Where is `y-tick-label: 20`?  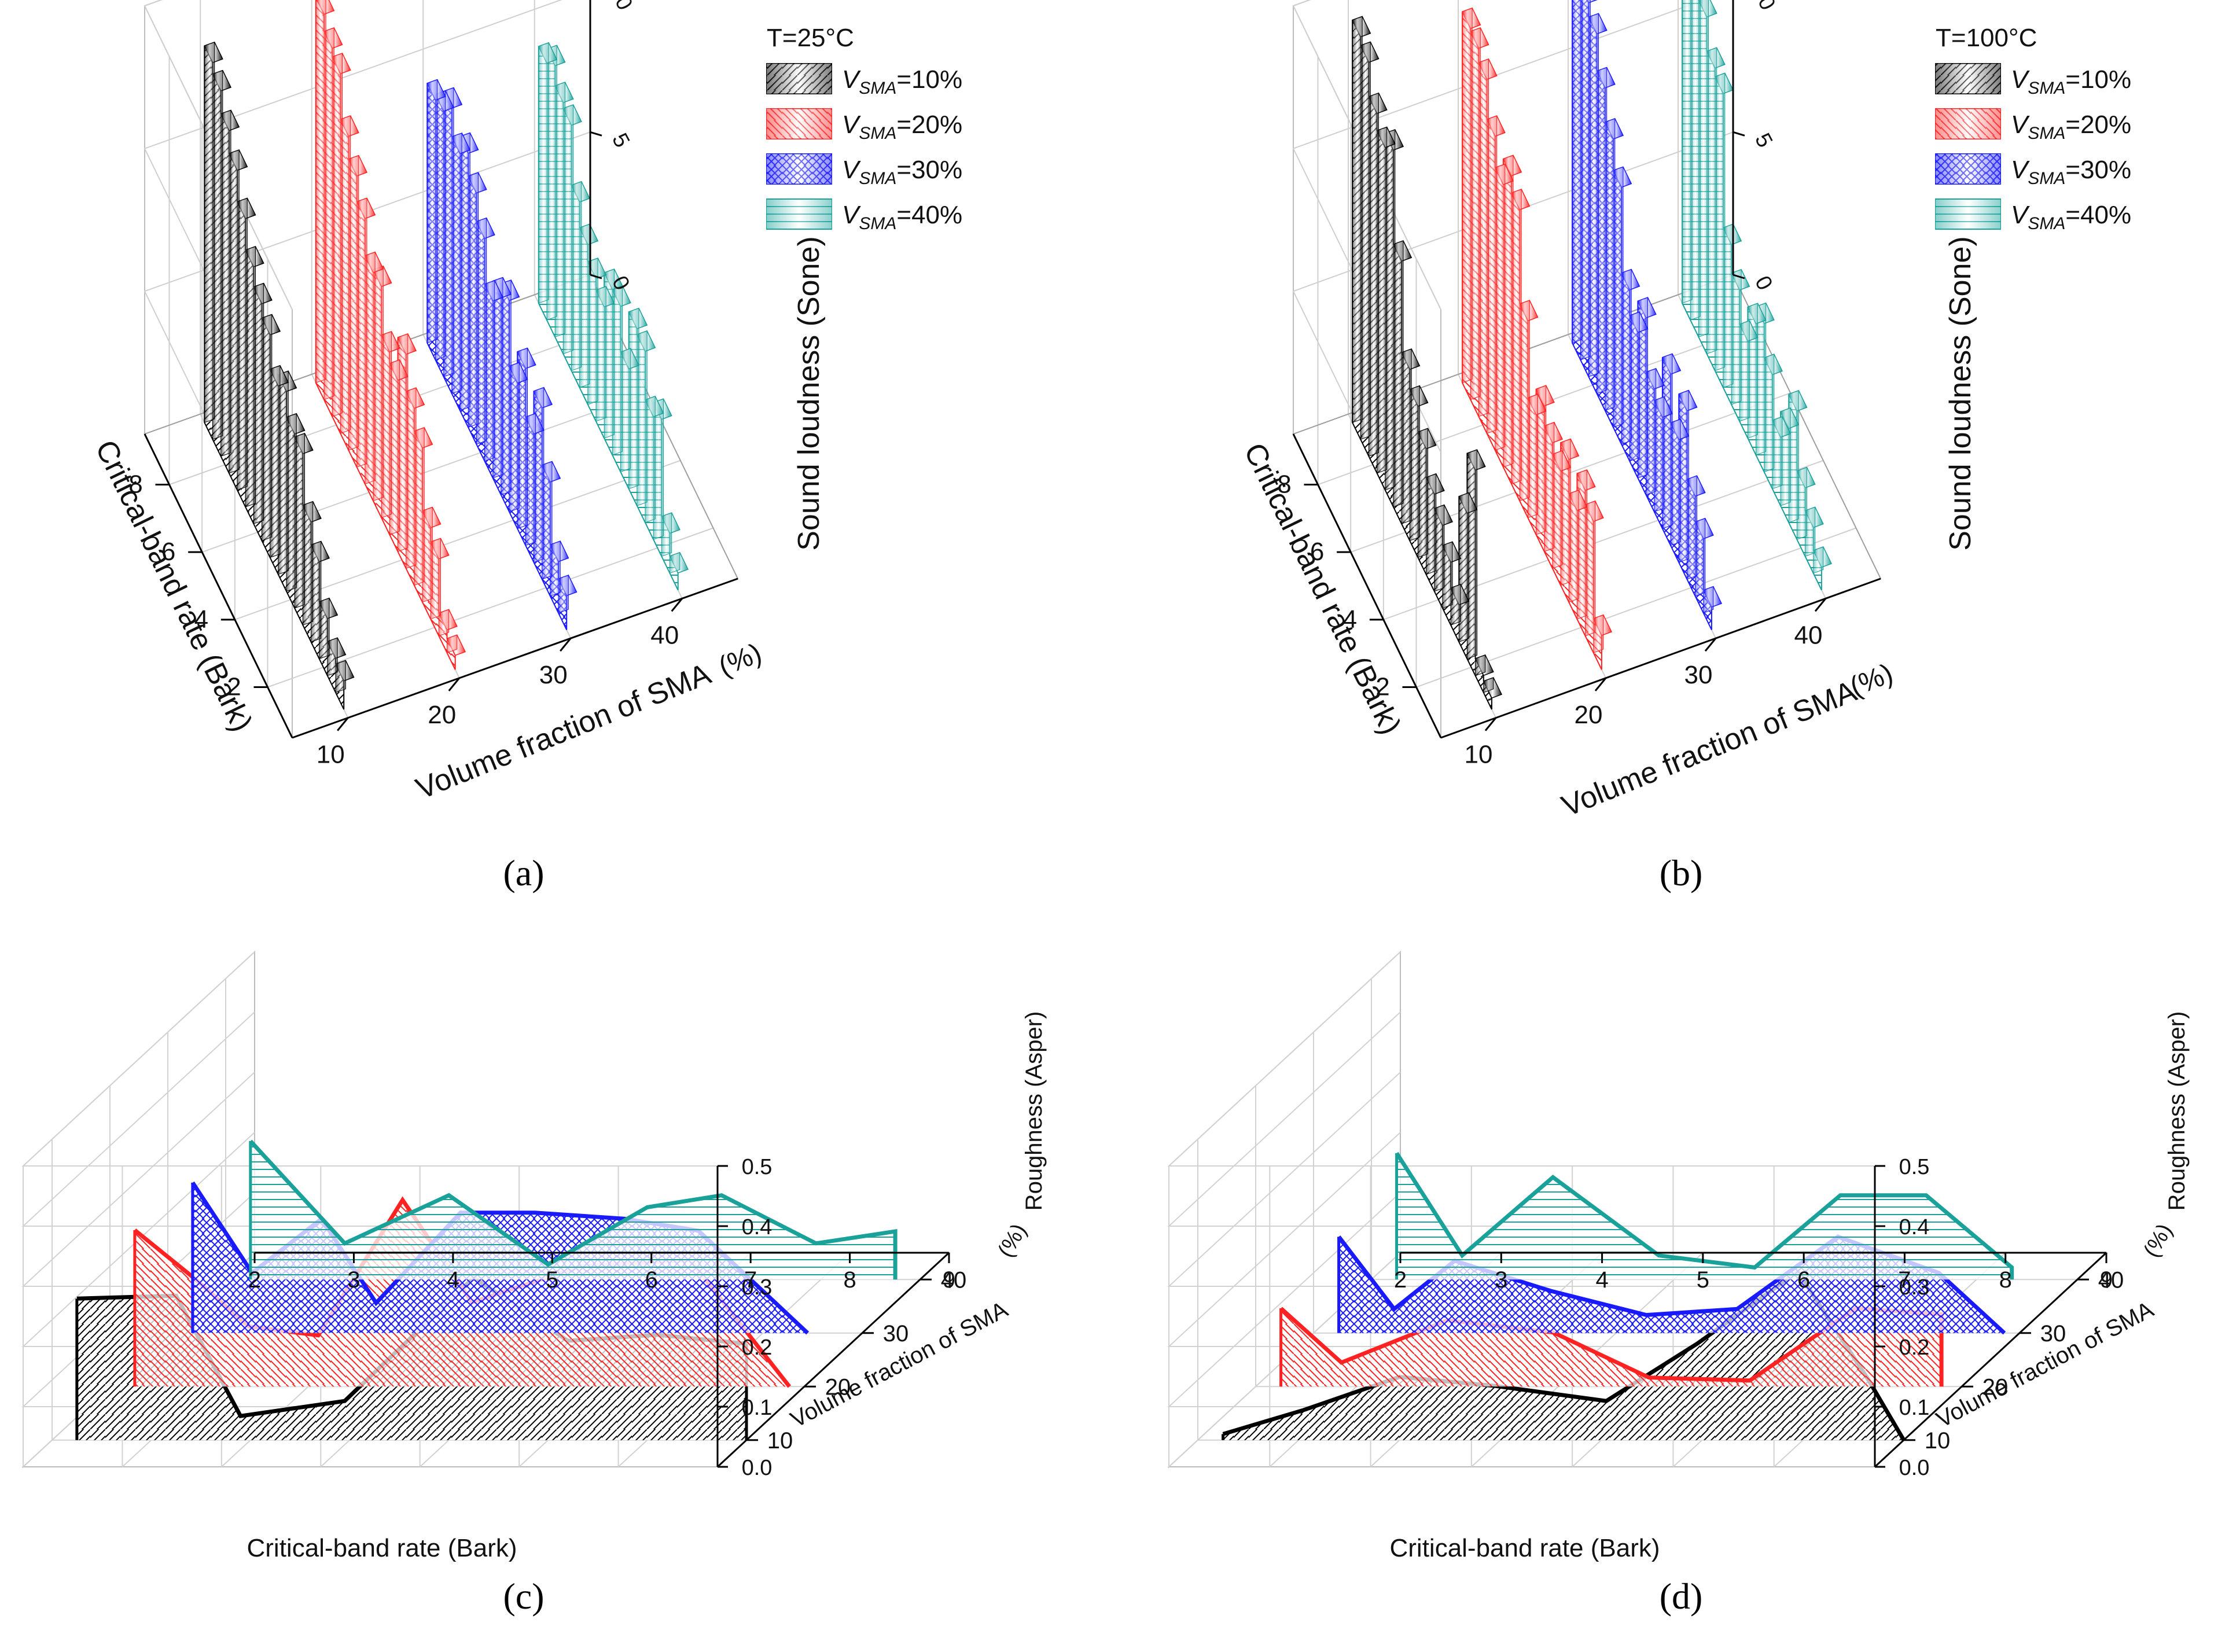 y-tick-label: 20 is located at coordinates (1996, 1387).